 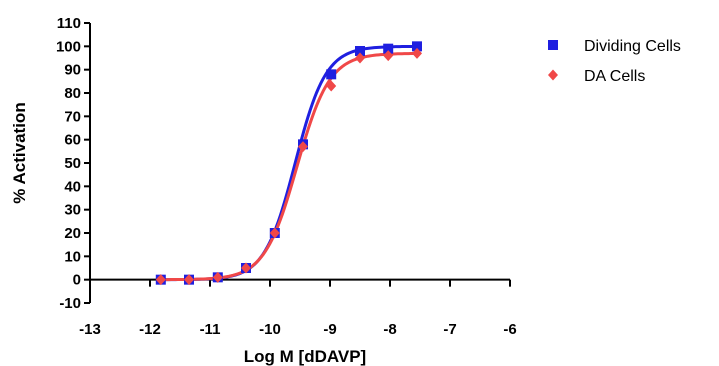 I want to click on y-tick-label: -10, so click(x=70, y=303).